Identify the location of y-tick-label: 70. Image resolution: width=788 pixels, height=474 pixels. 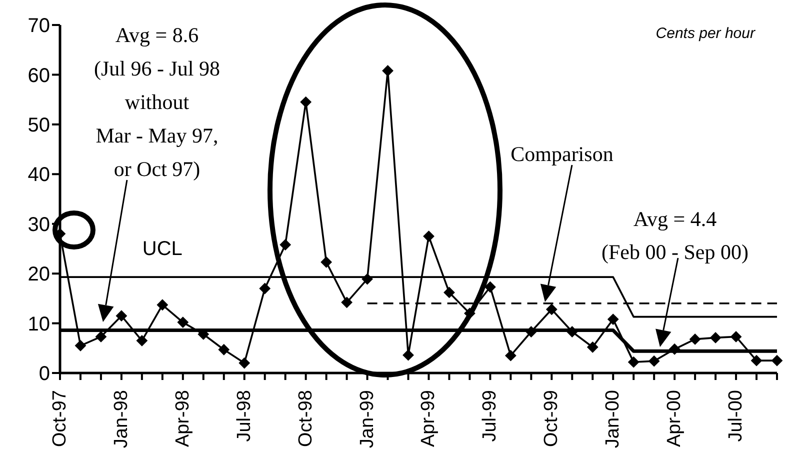
(39, 26).